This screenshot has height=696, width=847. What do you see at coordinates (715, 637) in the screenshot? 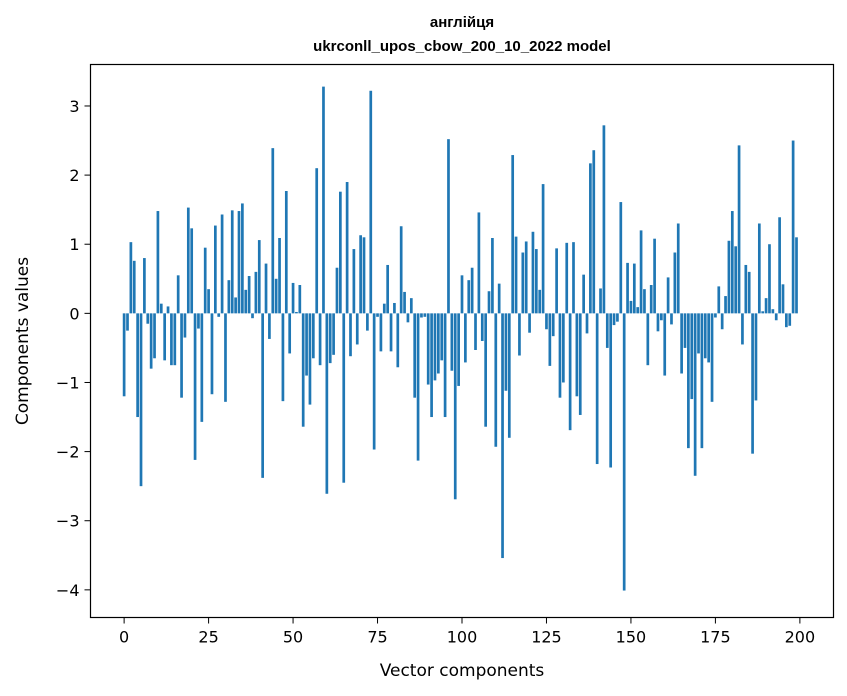
I see `x-tick-label: 175` at bounding box center [715, 637].